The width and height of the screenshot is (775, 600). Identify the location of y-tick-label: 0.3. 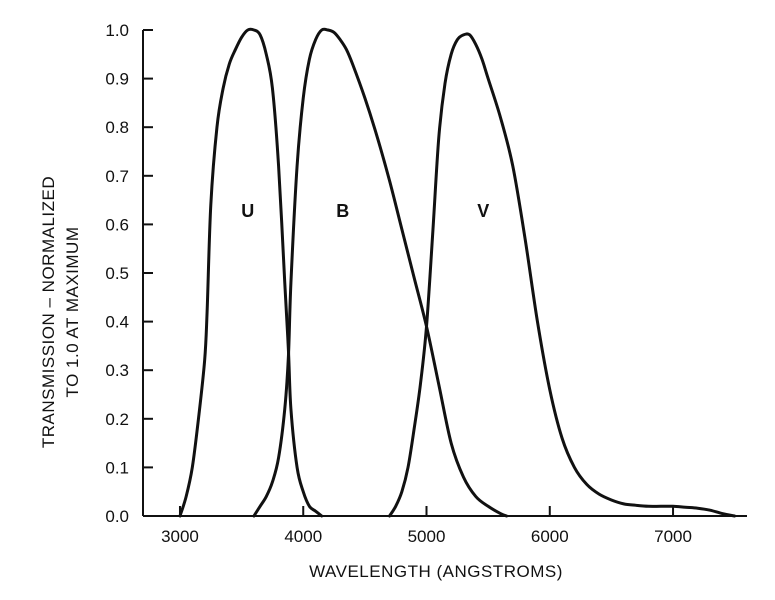
(117, 370).